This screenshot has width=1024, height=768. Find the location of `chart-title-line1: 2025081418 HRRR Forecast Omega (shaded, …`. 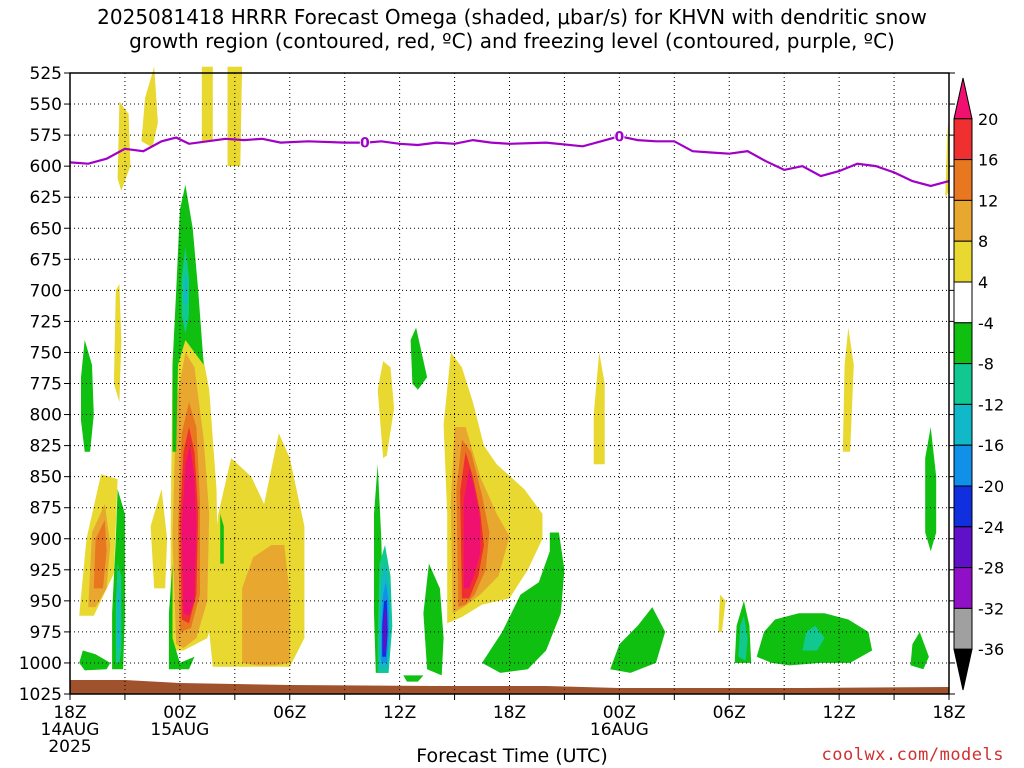

chart-title-line1: 2025081418 HRRR Forecast Omega (shaded, … is located at coordinates (512, 17).